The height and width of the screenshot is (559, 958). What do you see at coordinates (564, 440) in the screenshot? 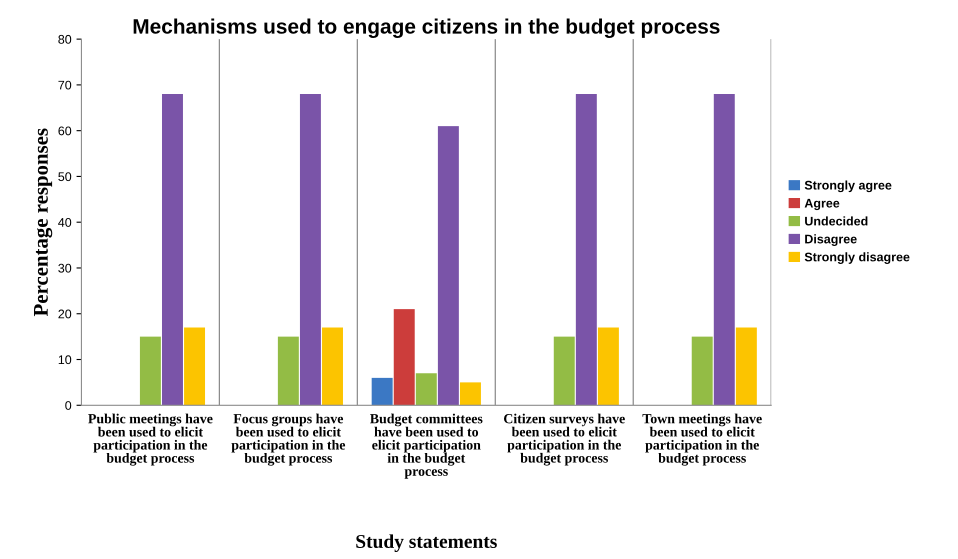
I see `x-tick-label: Citizen surveys have been used to elicit participation in the budget process` at bounding box center [564, 440].